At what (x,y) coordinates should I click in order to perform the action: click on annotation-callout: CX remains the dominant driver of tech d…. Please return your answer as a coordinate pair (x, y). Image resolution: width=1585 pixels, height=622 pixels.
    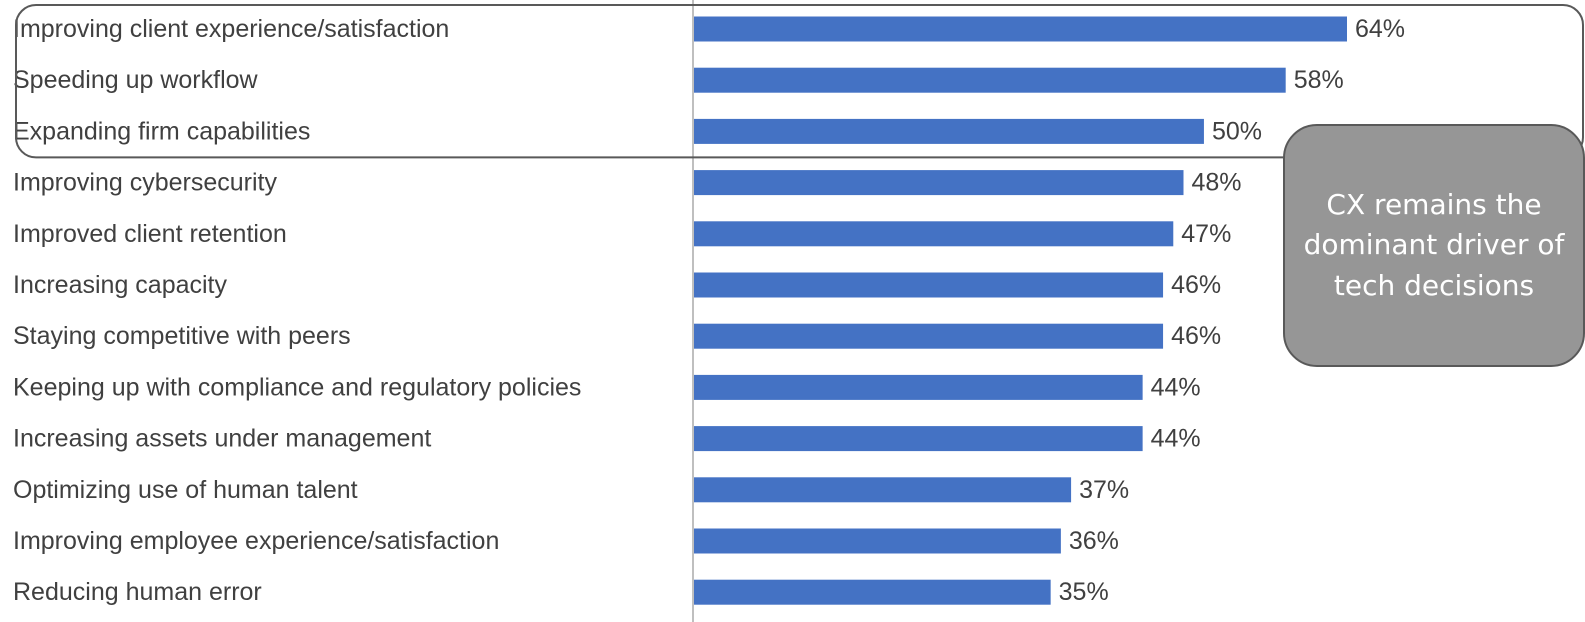
    Looking at the image, I should click on (1434, 245).